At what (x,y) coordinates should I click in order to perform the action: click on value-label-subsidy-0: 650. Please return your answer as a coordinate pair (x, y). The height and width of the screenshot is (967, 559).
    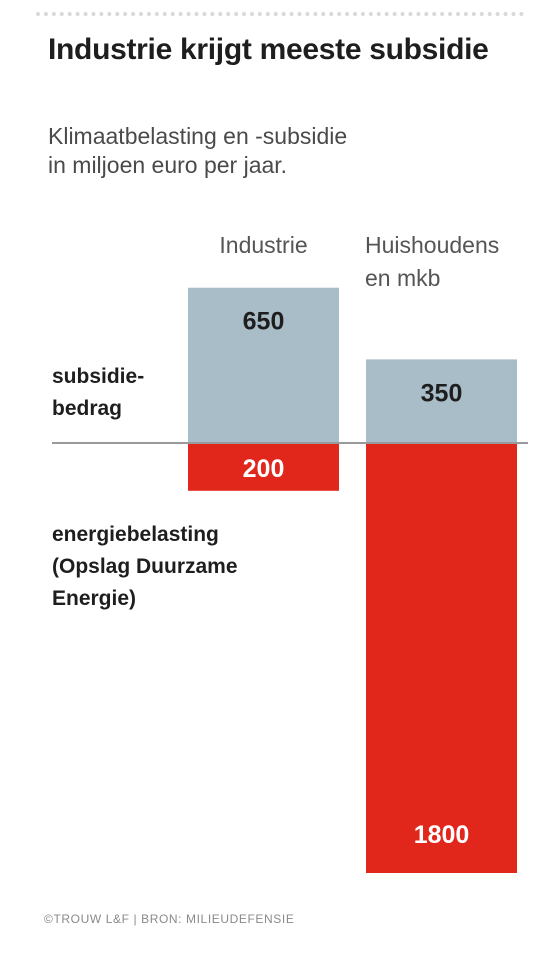
    Looking at the image, I should click on (264, 322).